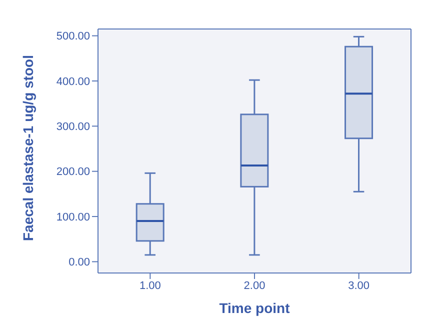  I want to click on x-tick-label: 2.00, so click(255, 286).